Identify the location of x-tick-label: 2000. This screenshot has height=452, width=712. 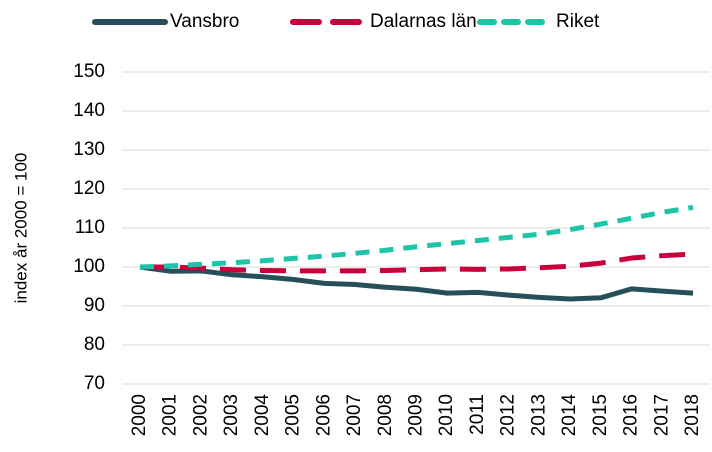
(139, 415).